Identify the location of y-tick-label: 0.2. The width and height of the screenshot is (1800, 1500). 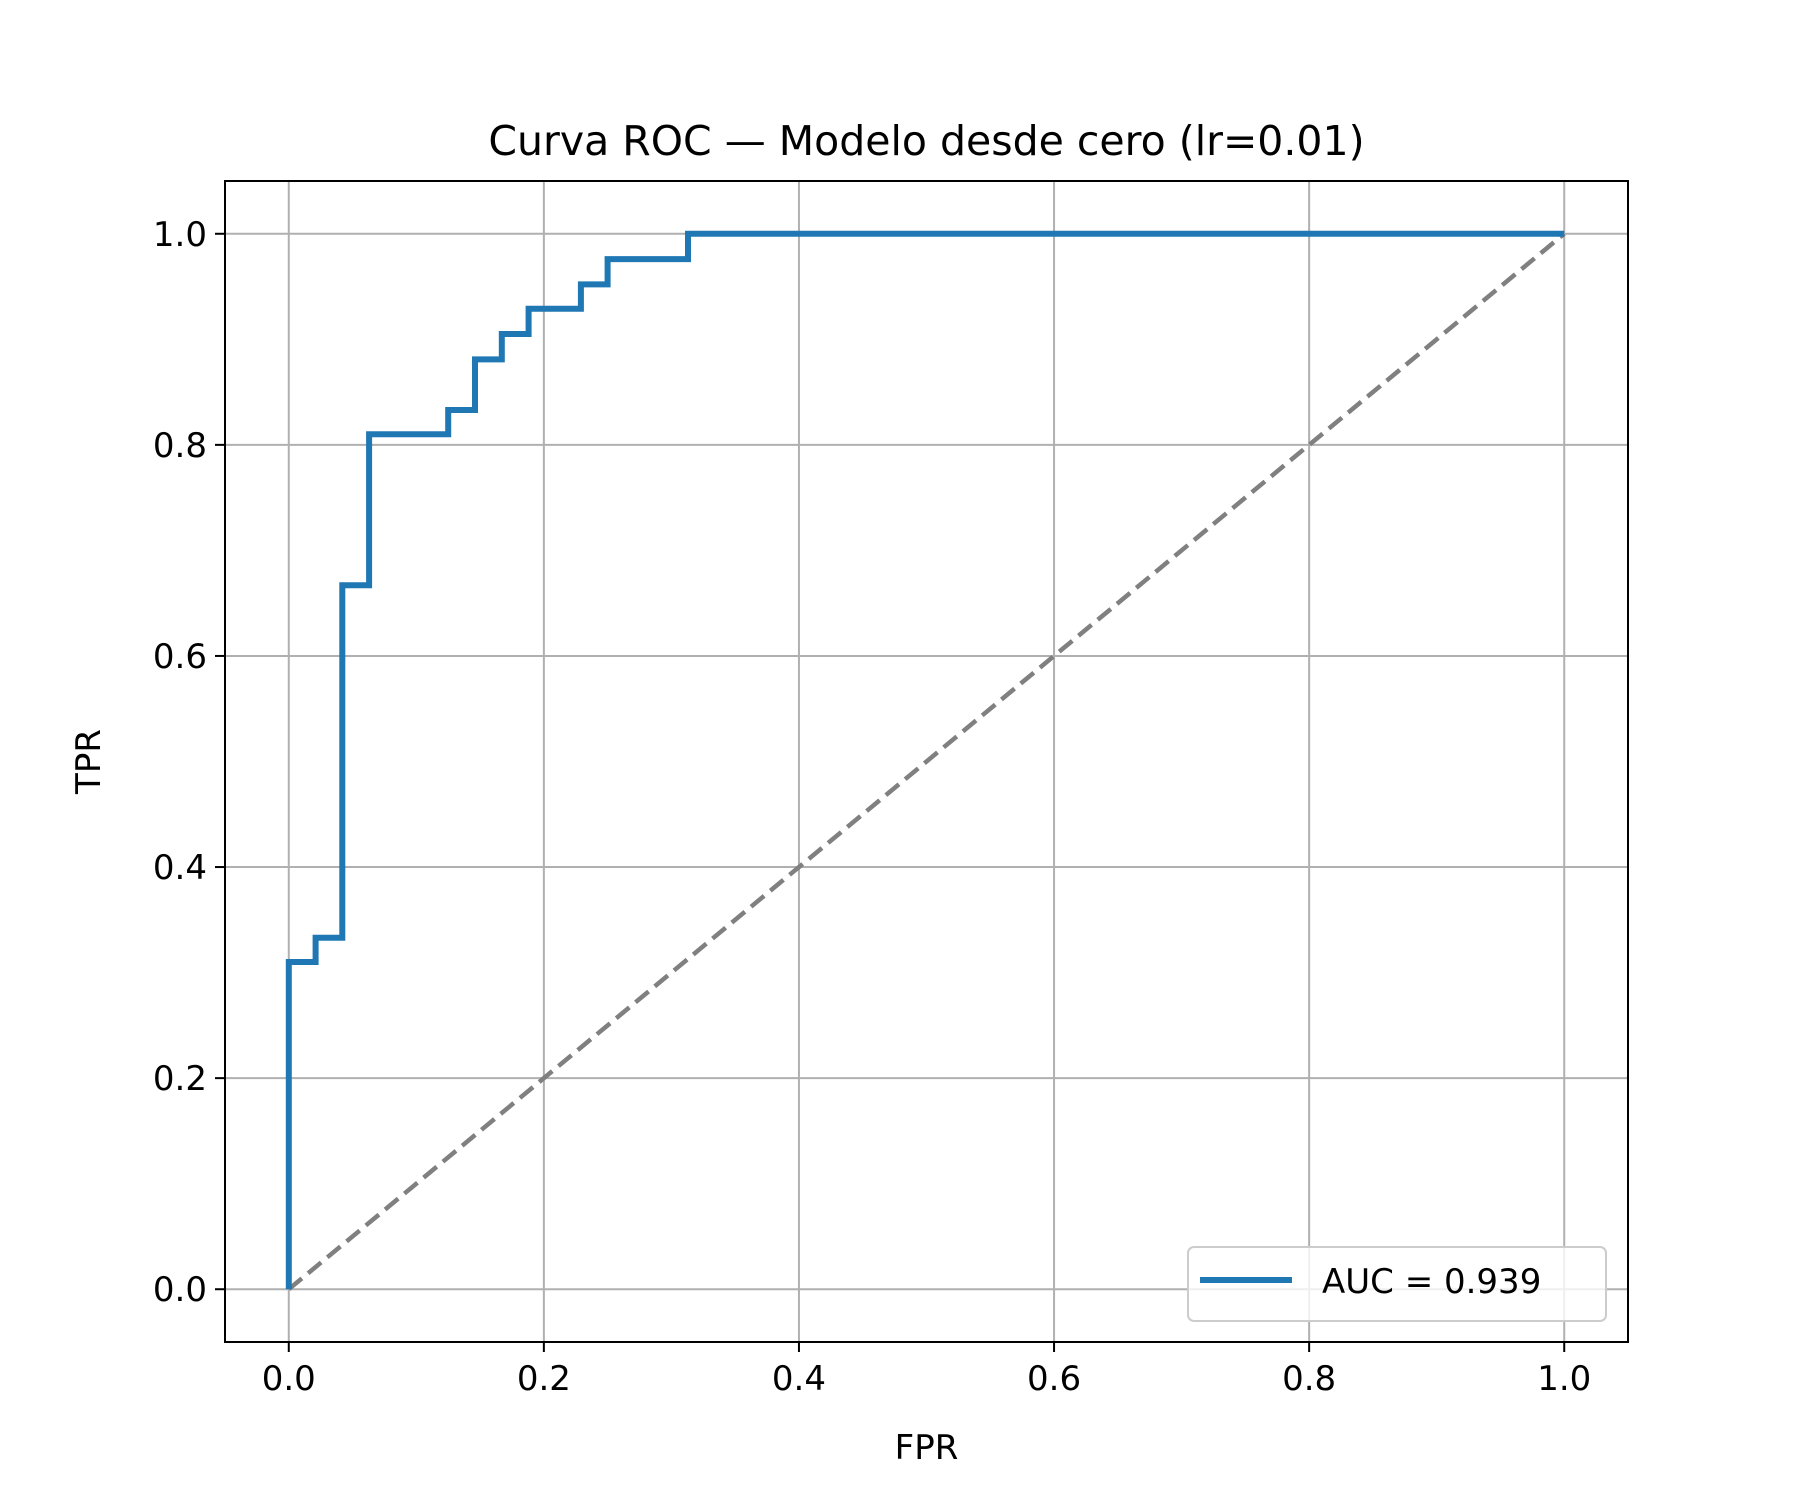
(180, 1079).